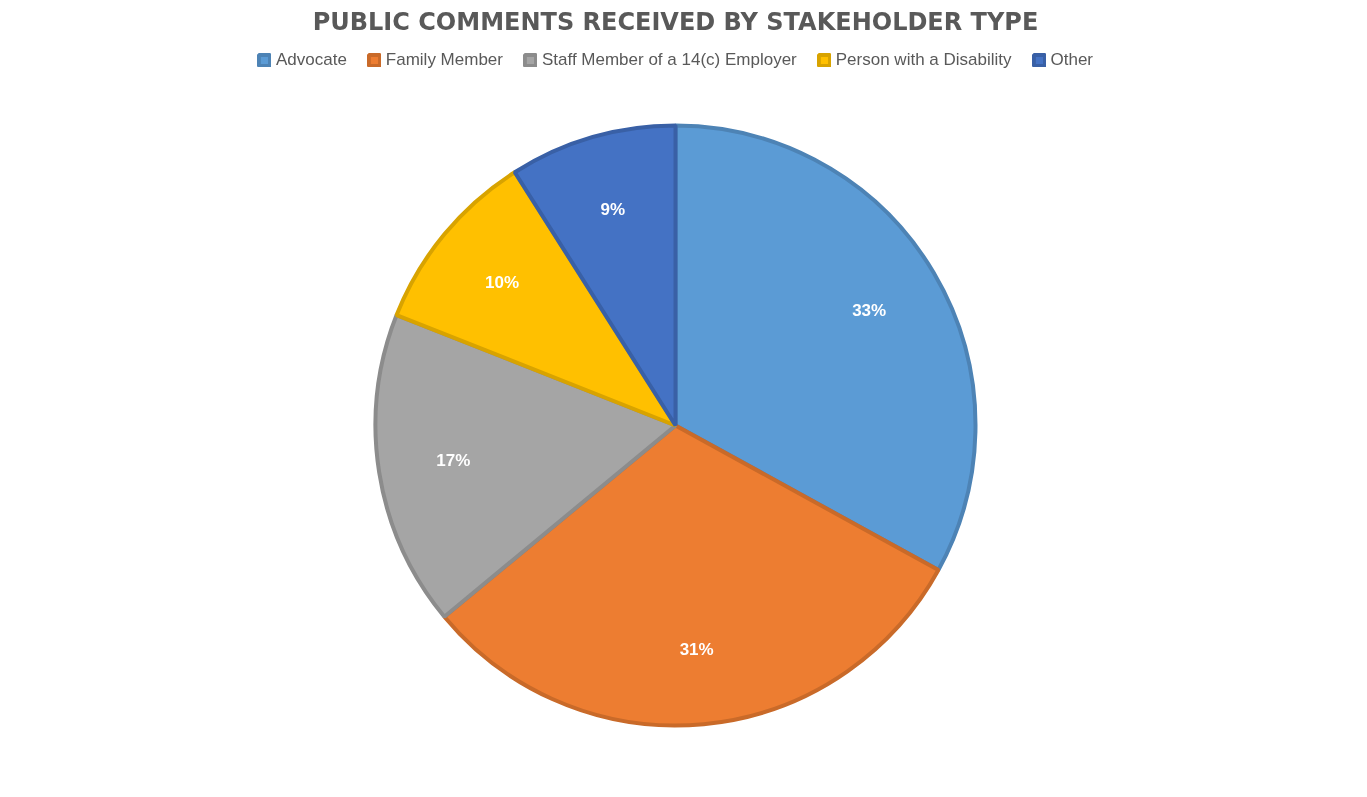 Image resolution: width=1367 pixels, height=797 pixels. What do you see at coordinates (675, 21) in the screenshot?
I see `chart-title: PUBLIC COMMENTS RECEIVED BY STAKEHOLDER TYPE` at bounding box center [675, 21].